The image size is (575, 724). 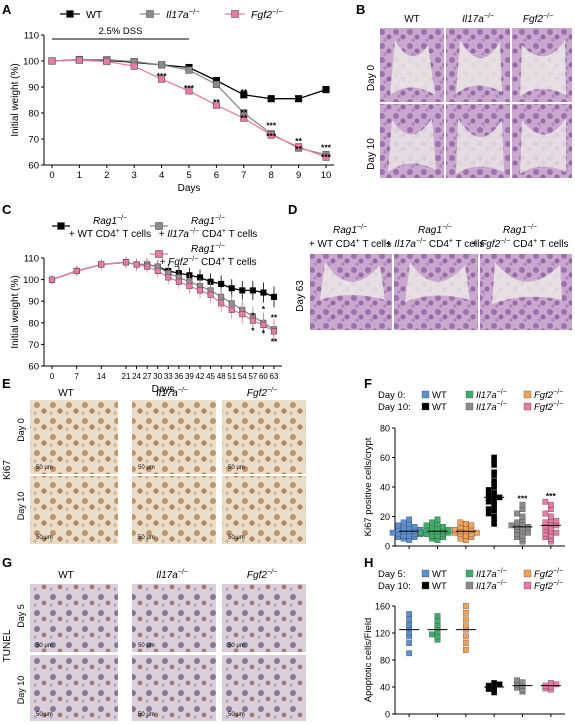 I want to click on svg-text: + WT CD4+ T cells, so click(x=350, y=244).